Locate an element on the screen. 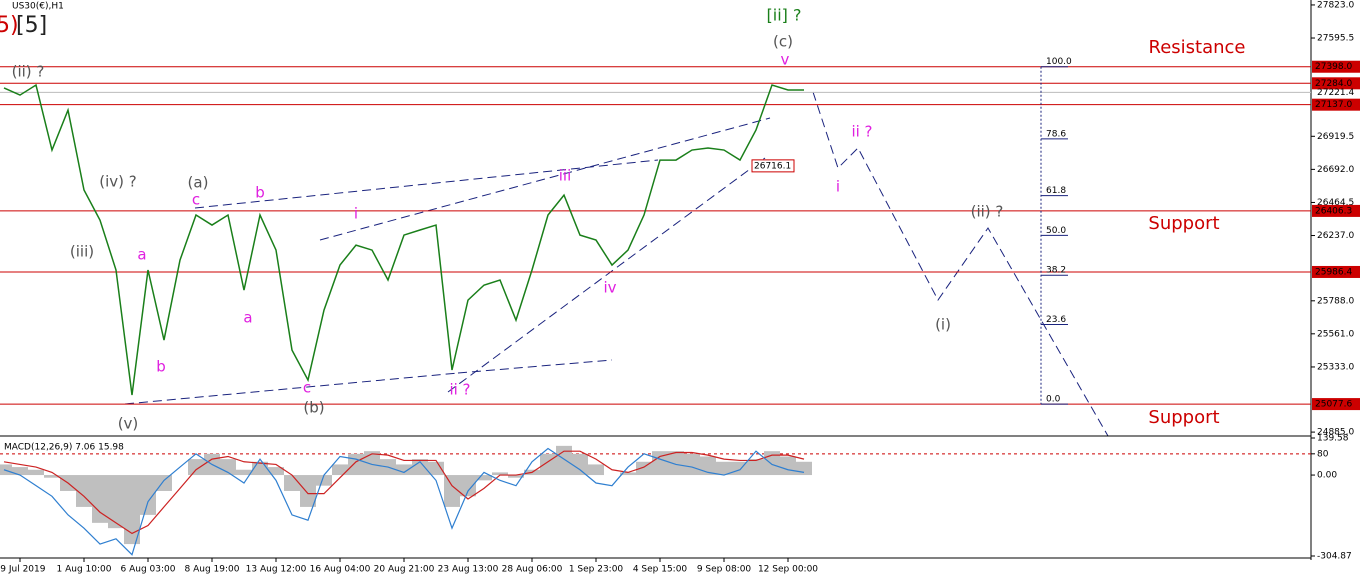 The width and height of the screenshot is (1361, 583). marker-label: 26716.1 is located at coordinates (772, 166).